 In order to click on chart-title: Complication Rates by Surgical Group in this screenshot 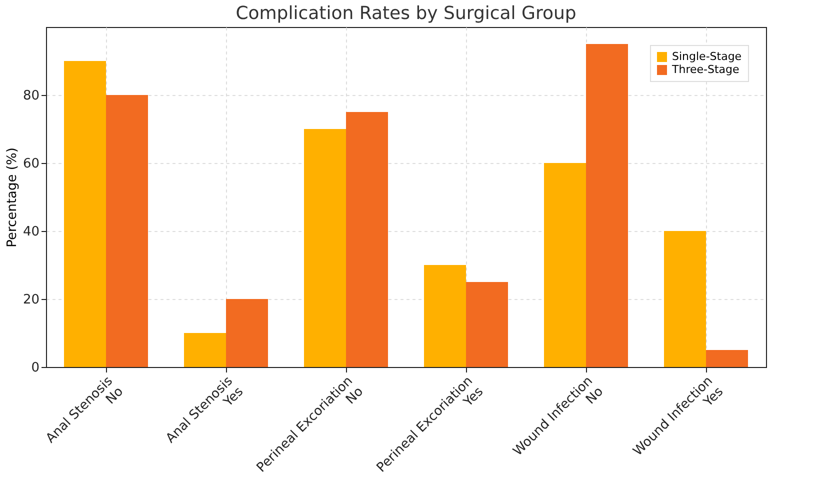, I will do `click(406, 13)`.